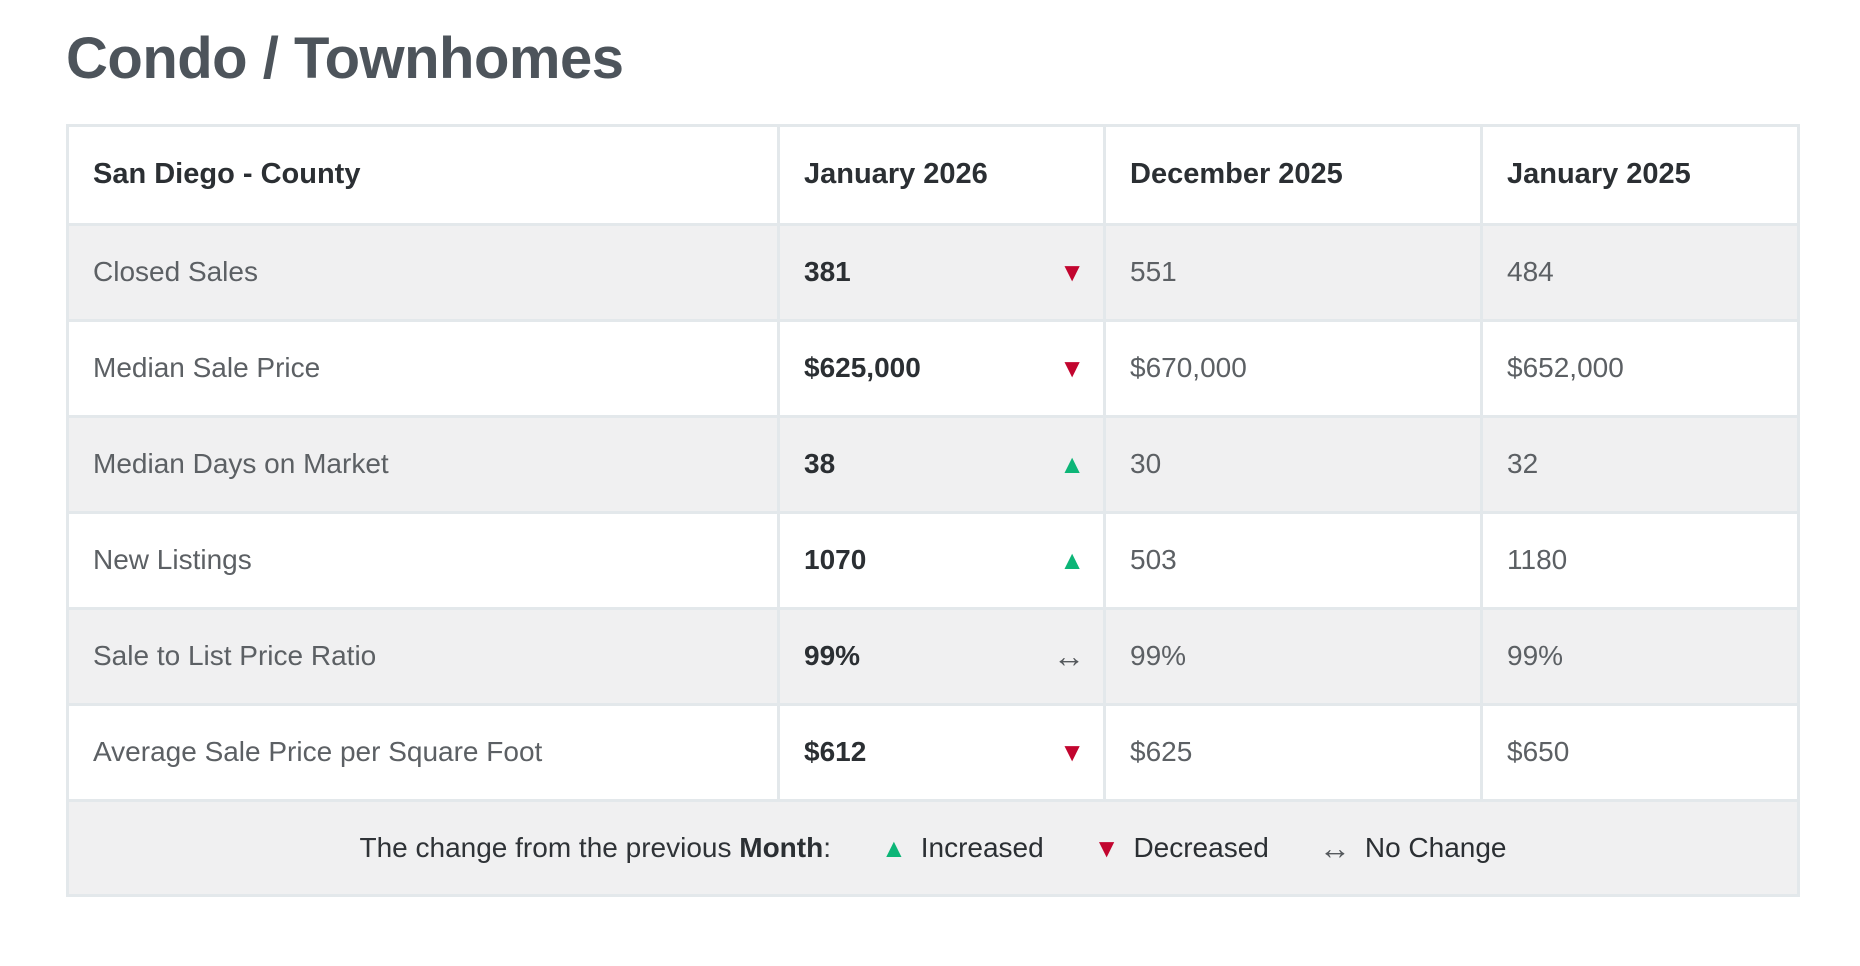  What do you see at coordinates (1640, 272) in the screenshot?
I see `previous-year-value: 484` at bounding box center [1640, 272].